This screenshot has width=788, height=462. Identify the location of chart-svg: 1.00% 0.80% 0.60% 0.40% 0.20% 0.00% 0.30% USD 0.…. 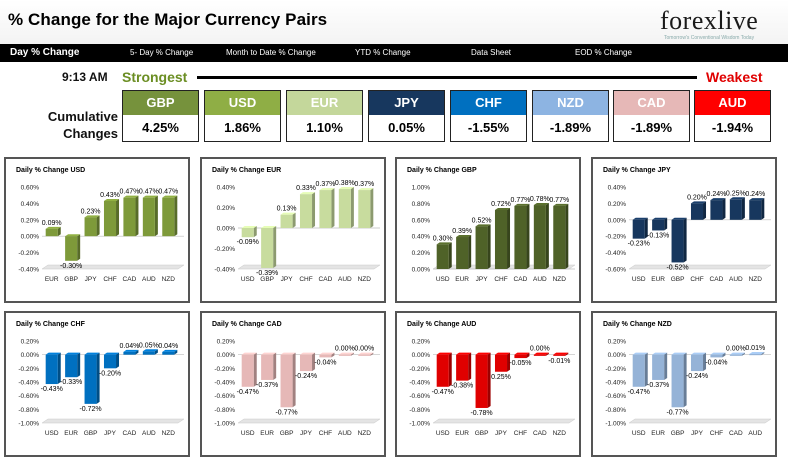
(494, 234).